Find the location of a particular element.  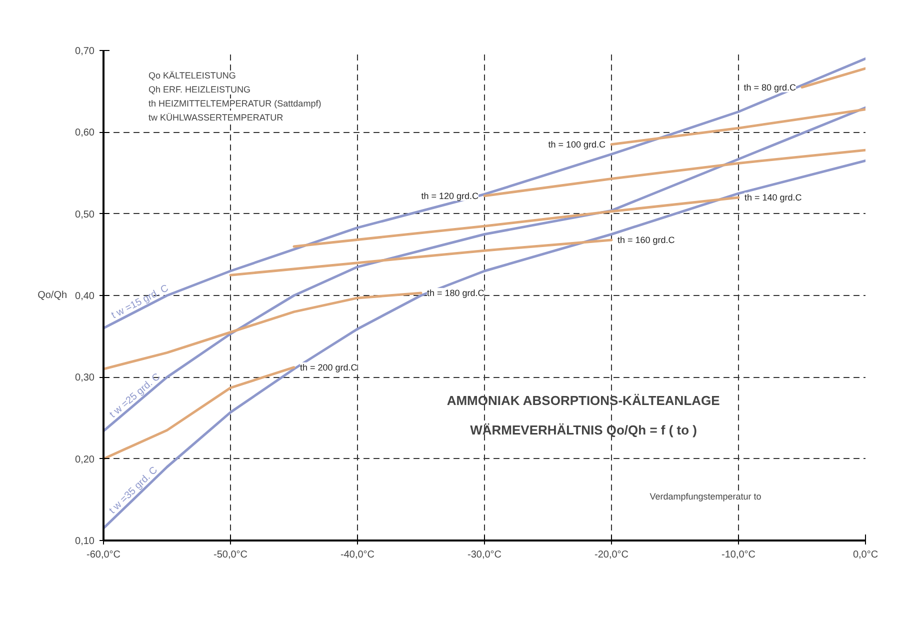

x-tick-label: -40,0°C is located at coordinates (357, 555).